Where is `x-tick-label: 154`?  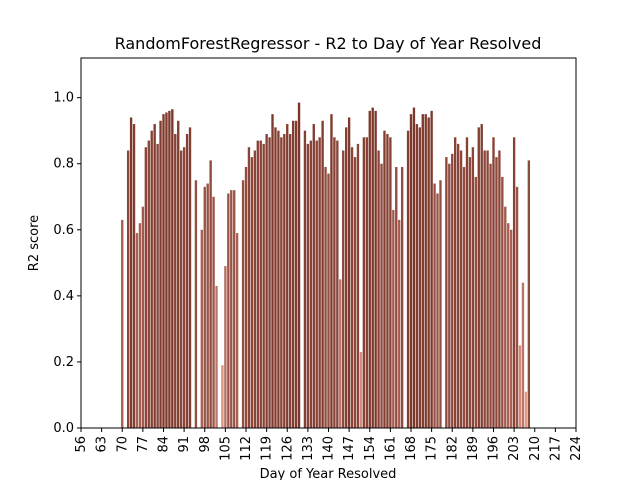 x-tick-label: 154 is located at coordinates (370, 448).